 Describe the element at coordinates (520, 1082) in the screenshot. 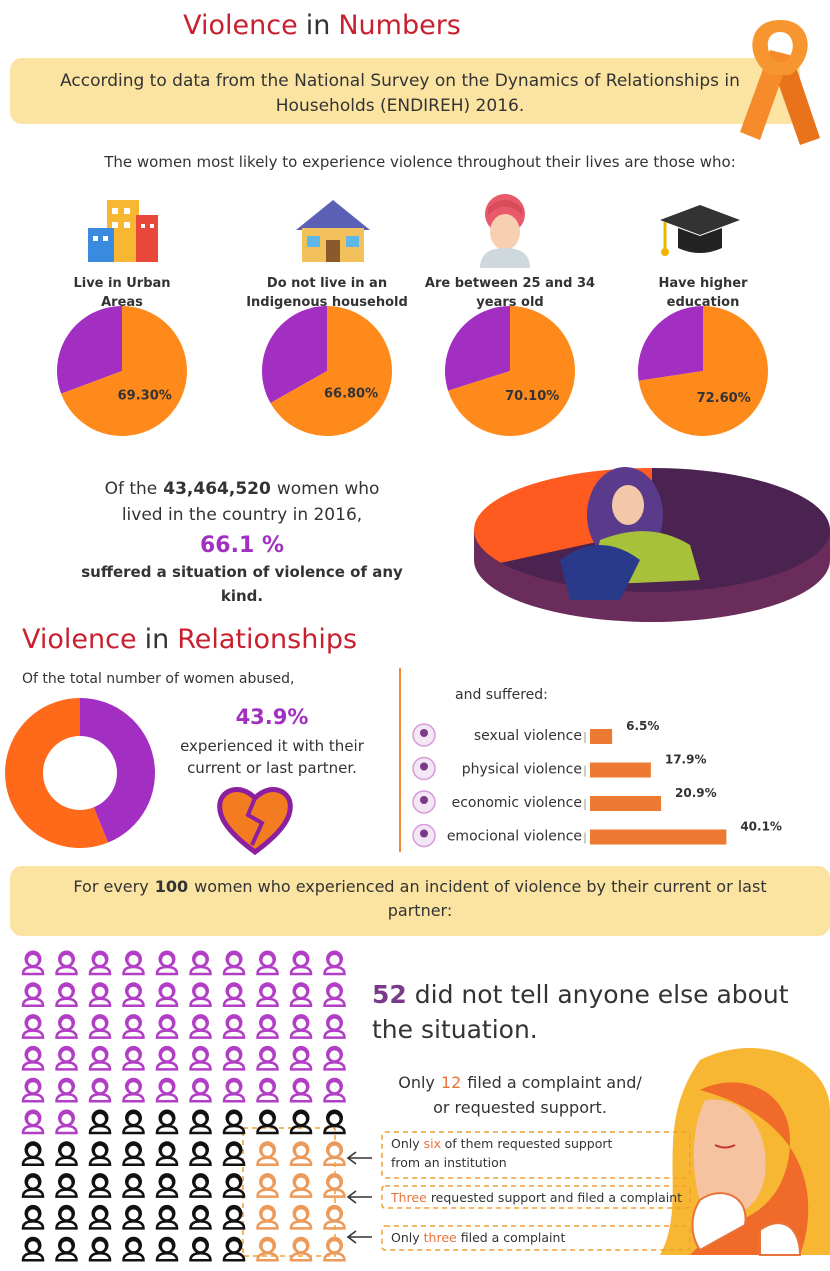

I see `sought-help: Only 12 filed a complaint and/` at that location.